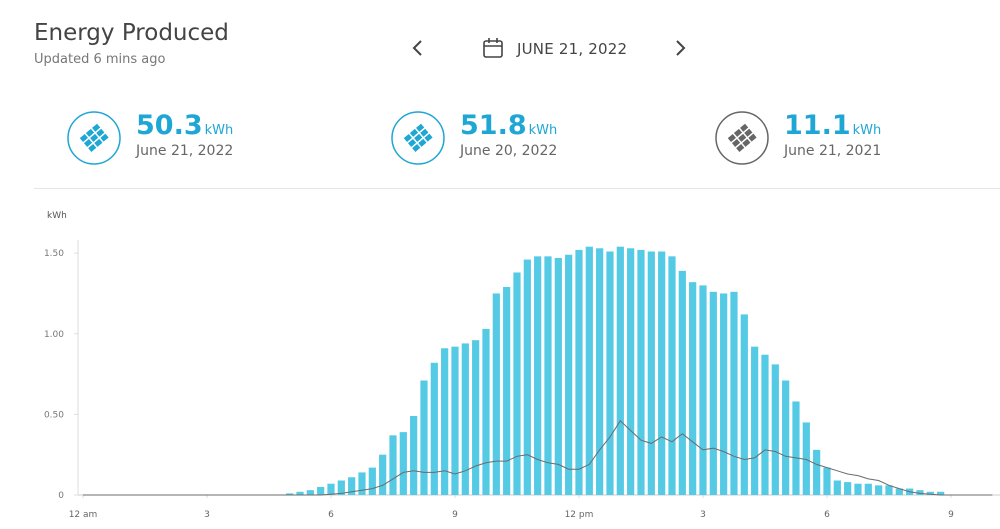  Describe the element at coordinates (493, 125) in the screenshot. I see `stat-value: 51.8` at that location.